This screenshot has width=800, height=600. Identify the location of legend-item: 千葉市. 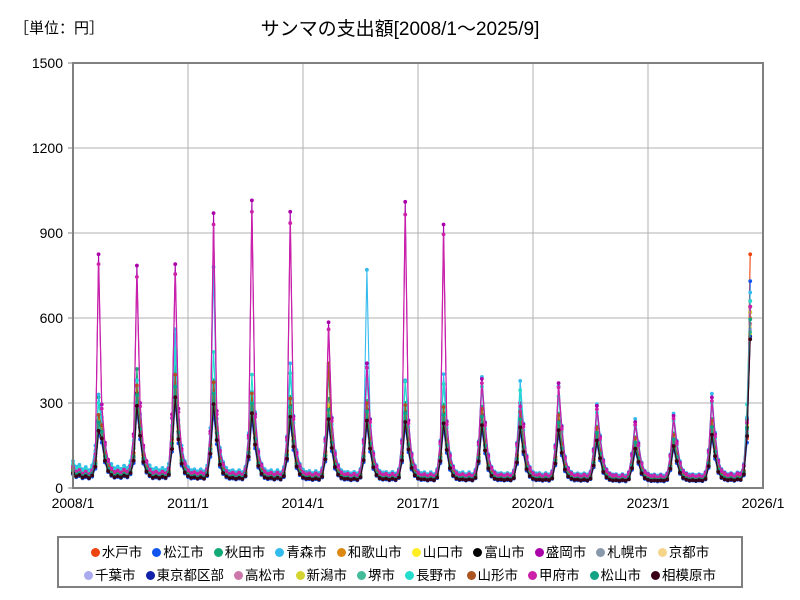
(110, 576).